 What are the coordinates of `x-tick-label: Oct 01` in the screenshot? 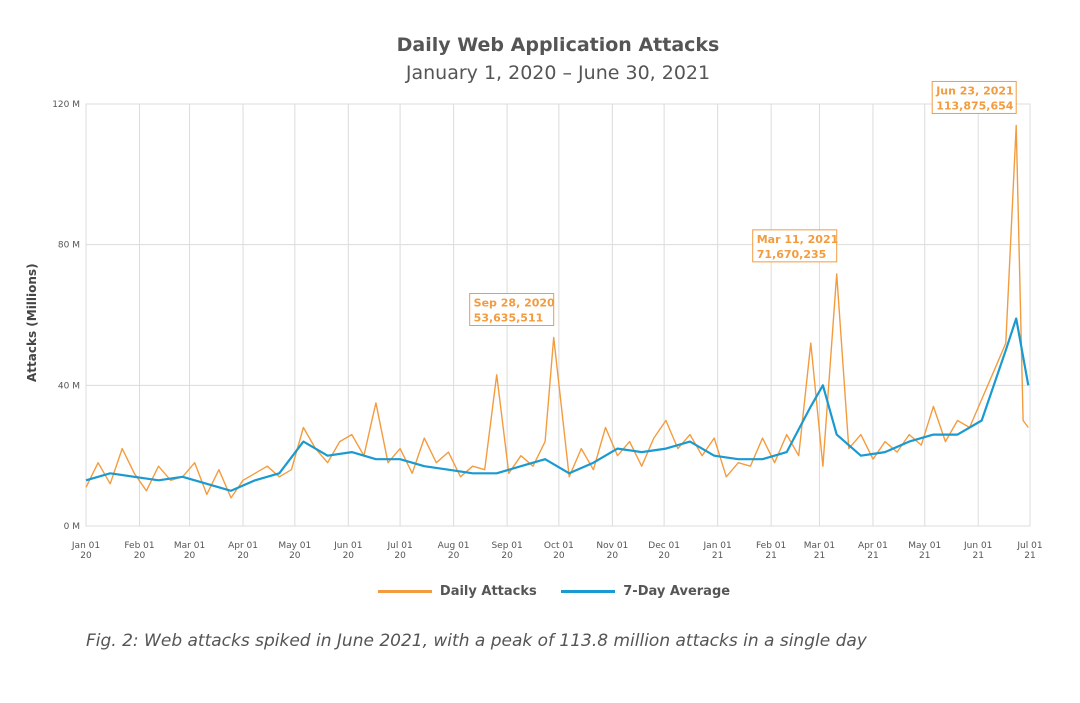 It's located at (559, 546).